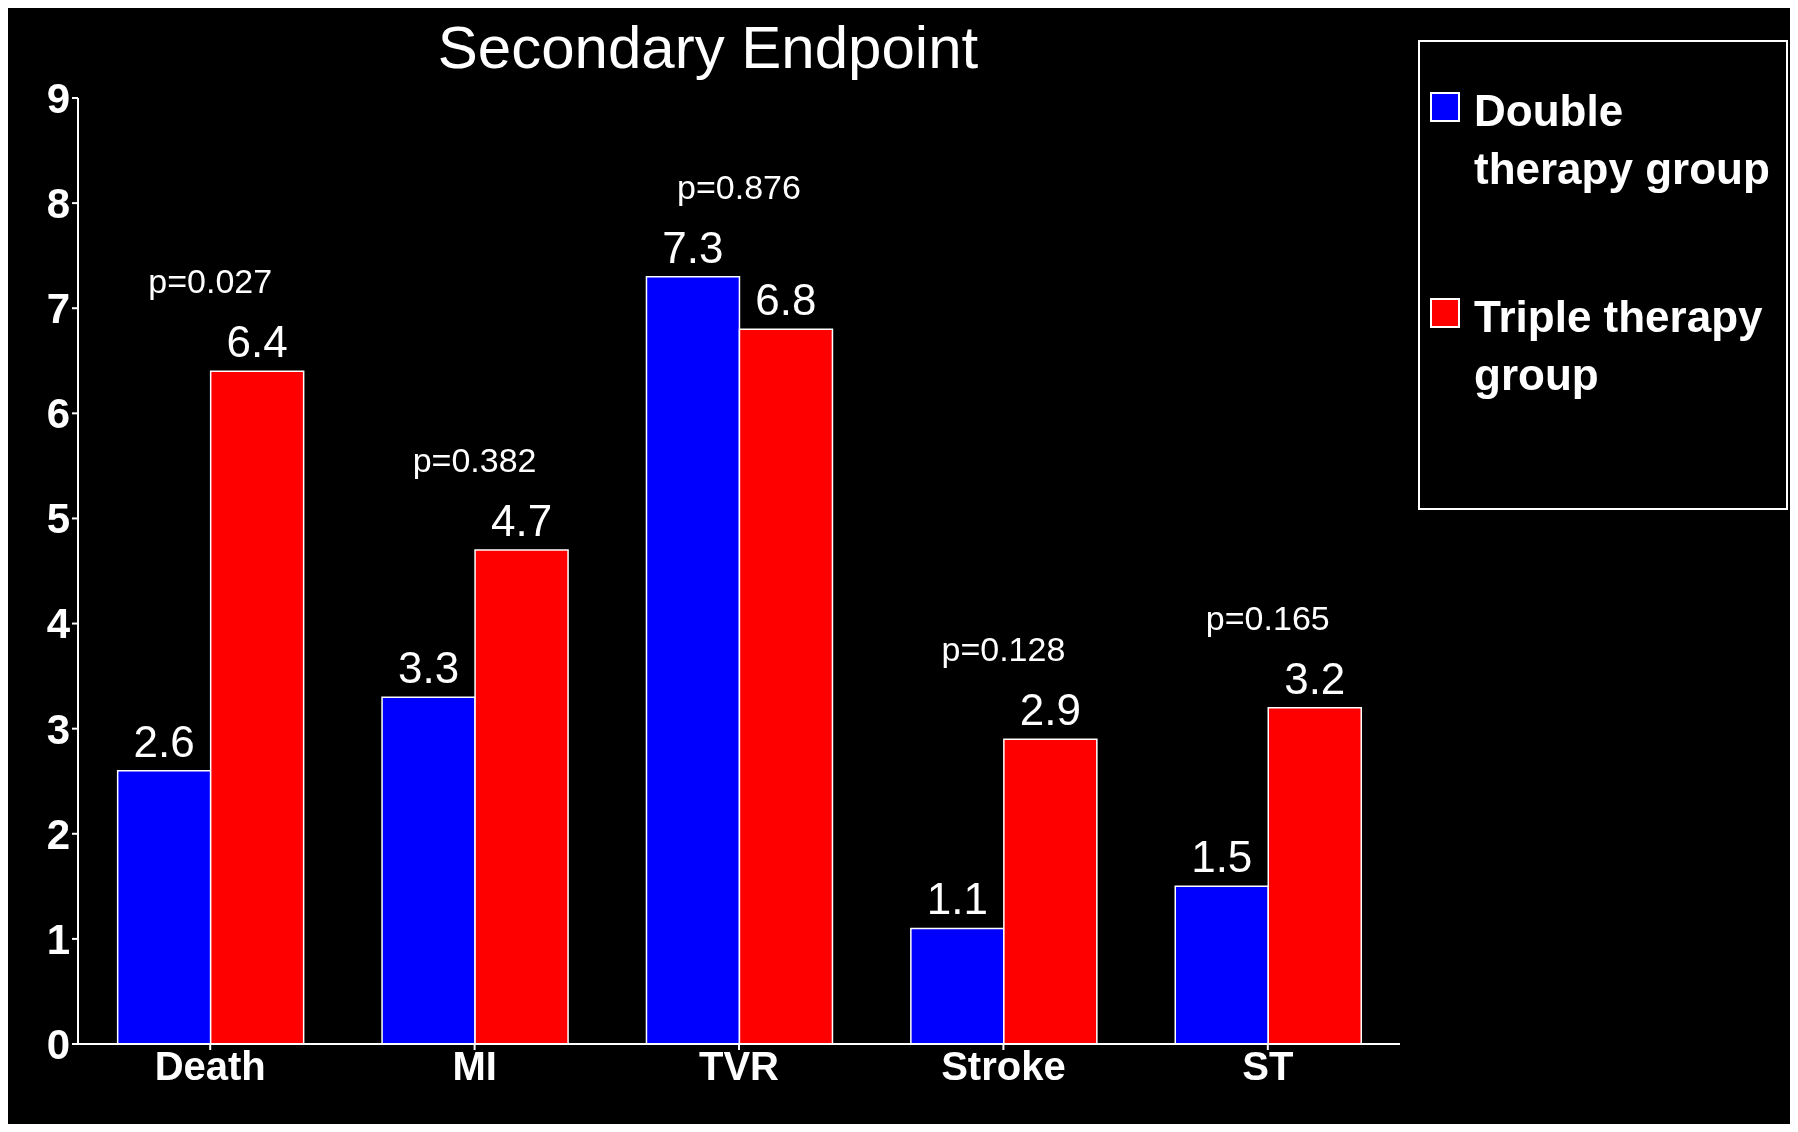 The image size is (1798, 1132). I want to click on y-tick-label: 9, so click(58, 98).